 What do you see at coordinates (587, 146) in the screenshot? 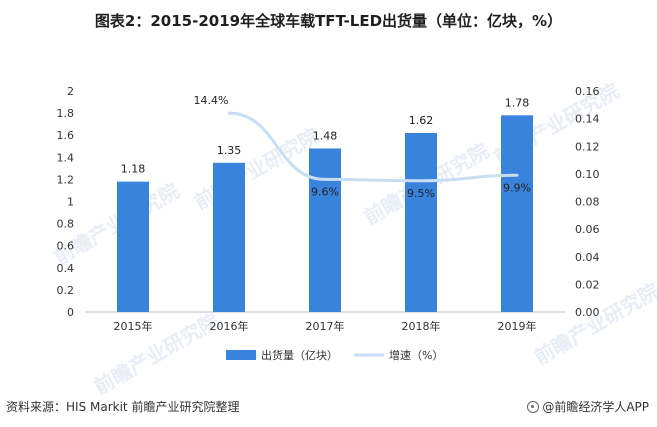
I see `y-right-tick-label: 0.12` at bounding box center [587, 146].